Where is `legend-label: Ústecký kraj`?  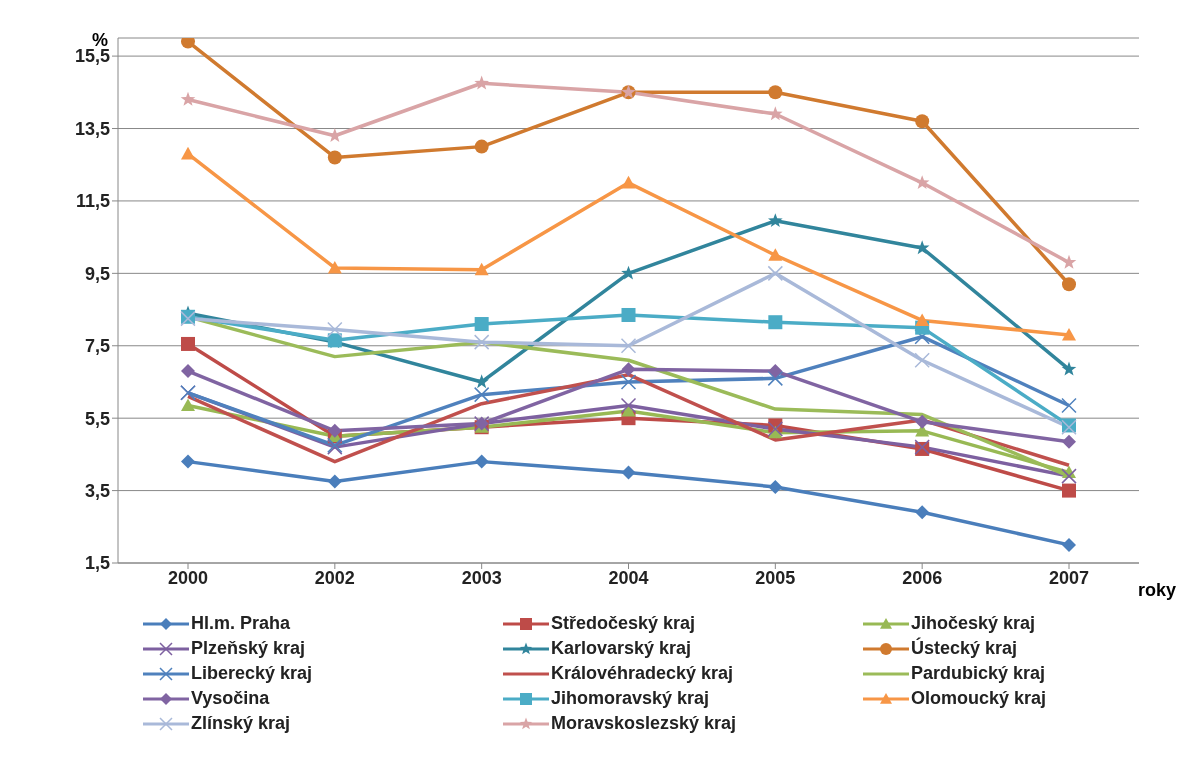 legend-label: Ústecký kraj is located at coordinates (964, 648).